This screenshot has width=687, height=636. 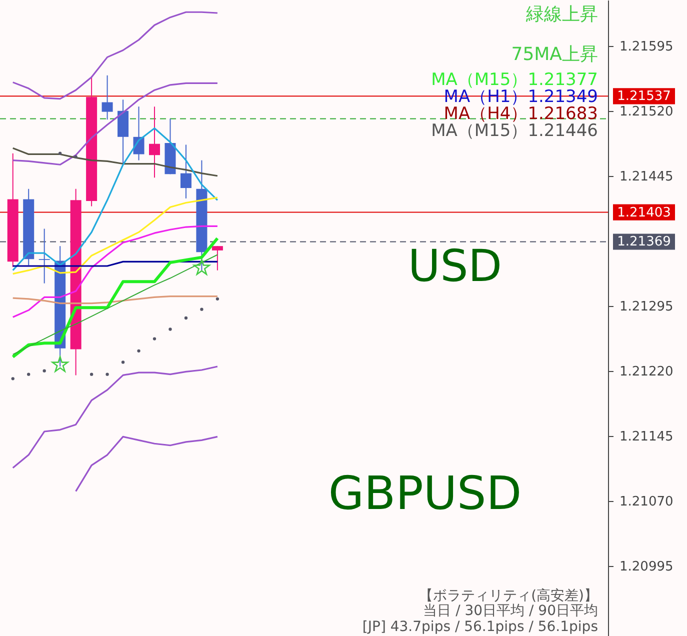 What do you see at coordinates (508, 596) in the screenshot?
I see `annotation: 【ボラティリティ(高安差)】` at bounding box center [508, 596].